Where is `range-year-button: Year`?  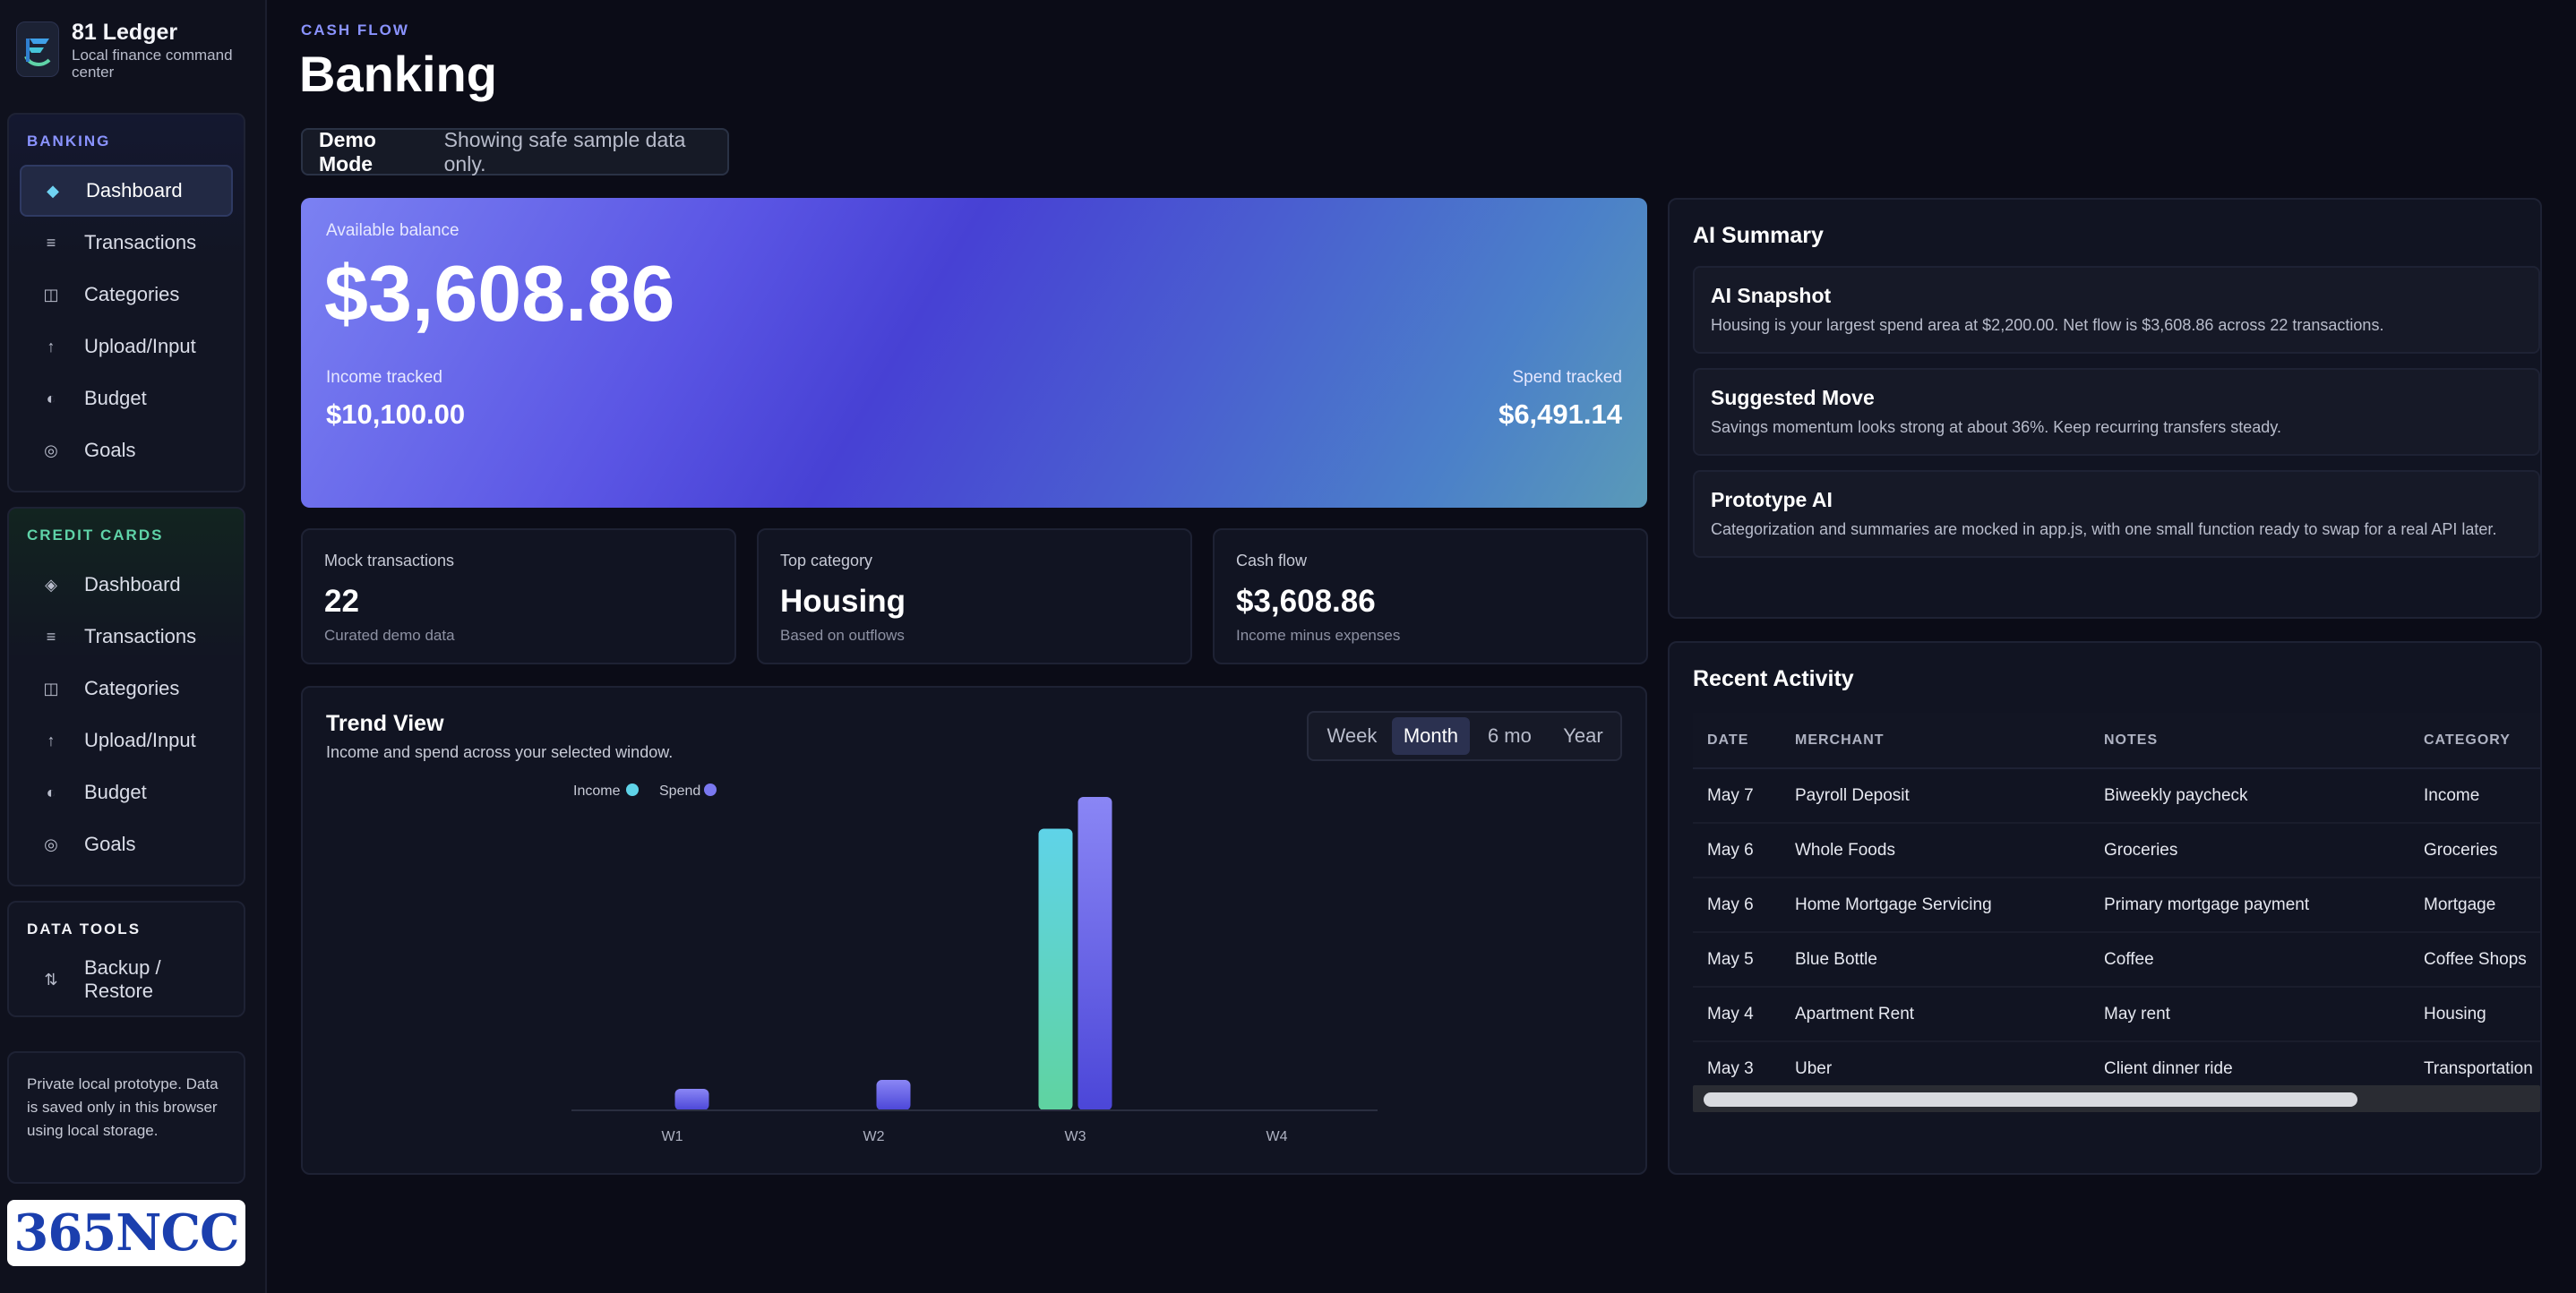
range-year-button: Year is located at coordinates (1583, 736).